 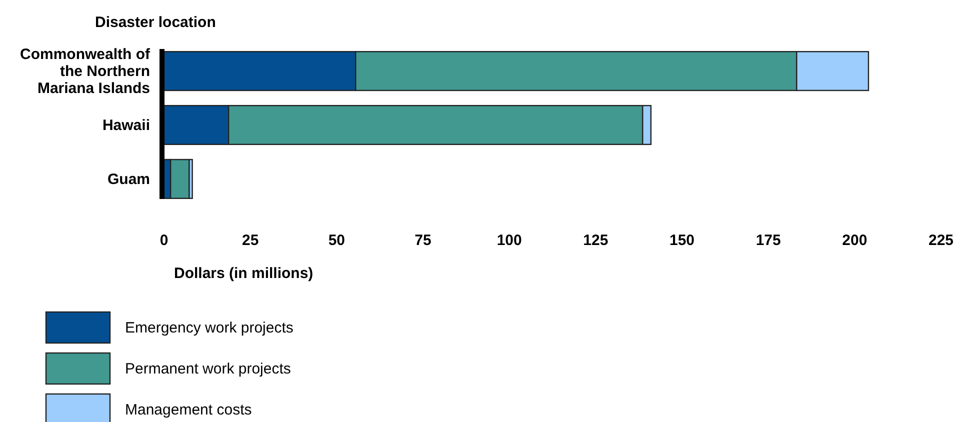 What do you see at coordinates (208, 369) in the screenshot?
I see `legend-label: Permanent work projects` at bounding box center [208, 369].